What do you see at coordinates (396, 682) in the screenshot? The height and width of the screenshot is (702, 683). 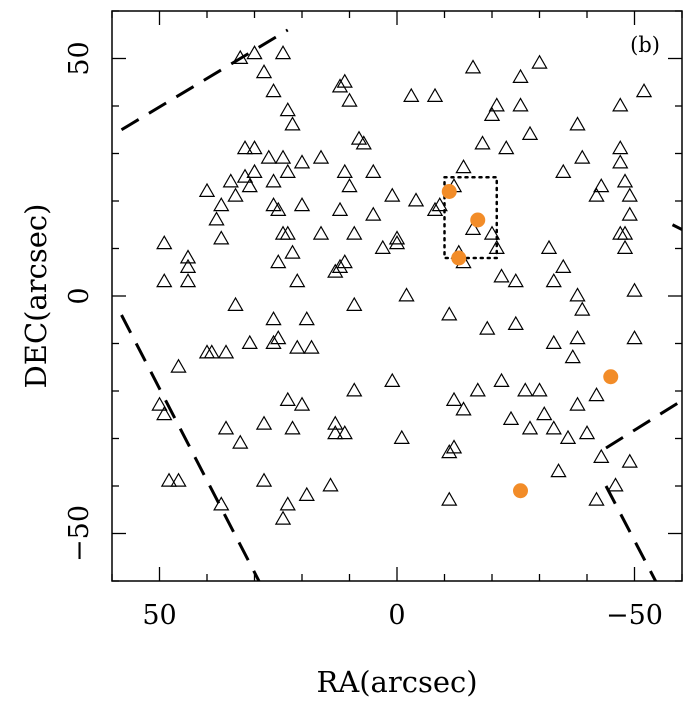 I see `x-axis-title: RA(arcsec)` at bounding box center [396, 682].